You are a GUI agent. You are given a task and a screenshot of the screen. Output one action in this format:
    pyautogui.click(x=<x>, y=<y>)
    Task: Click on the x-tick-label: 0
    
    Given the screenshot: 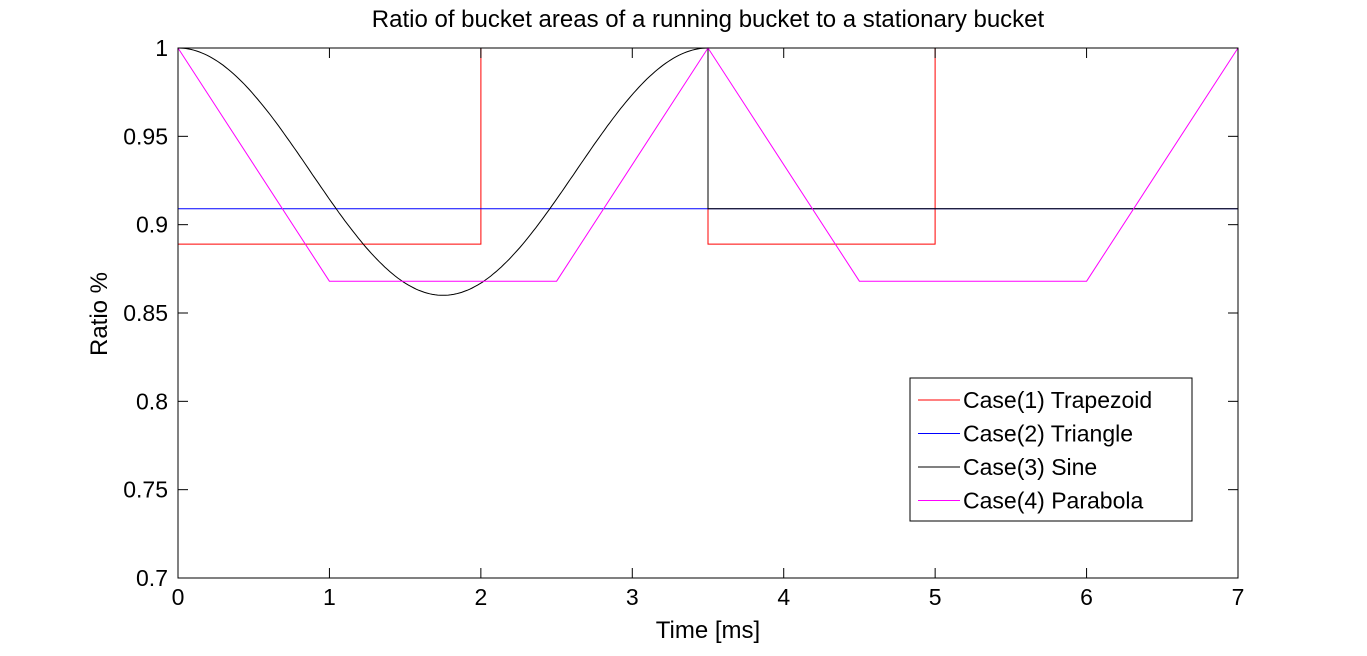 What is the action you would take?
    pyautogui.click(x=178, y=597)
    